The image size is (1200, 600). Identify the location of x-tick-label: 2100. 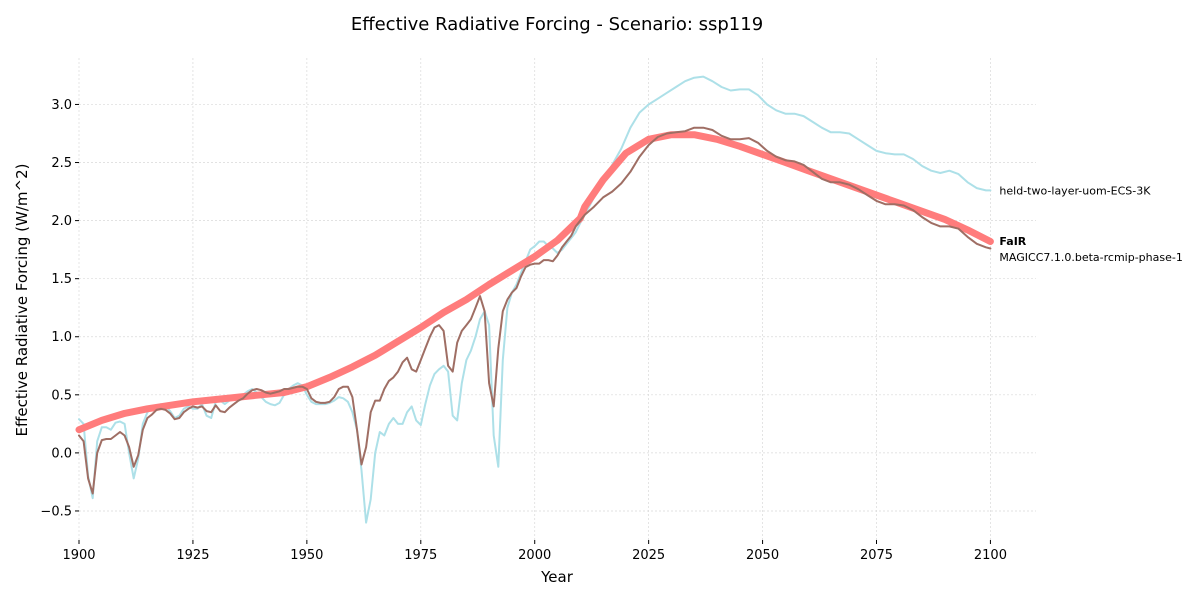
(990, 555).